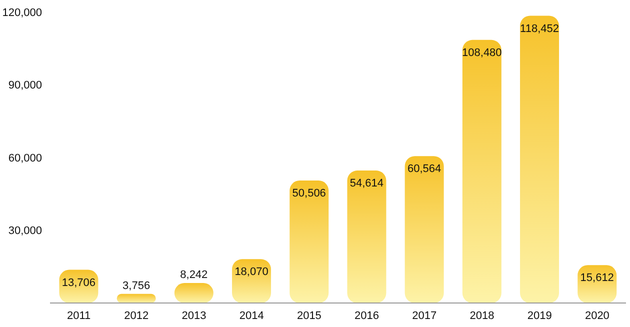 This screenshot has width=630, height=327. What do you see at coordinates (539, 316) in the screenshot?
I see `x-tick-label: 2019` at bounding box center [539, 316].